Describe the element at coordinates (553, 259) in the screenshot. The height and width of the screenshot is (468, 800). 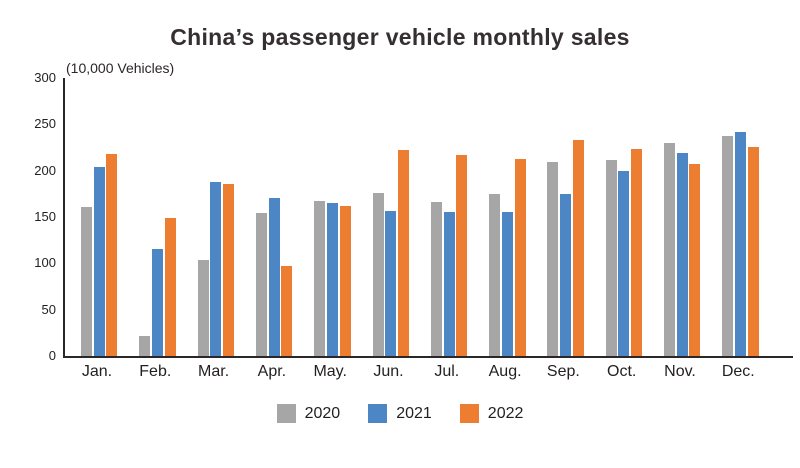
I see `bar-2020-sep` at that location.